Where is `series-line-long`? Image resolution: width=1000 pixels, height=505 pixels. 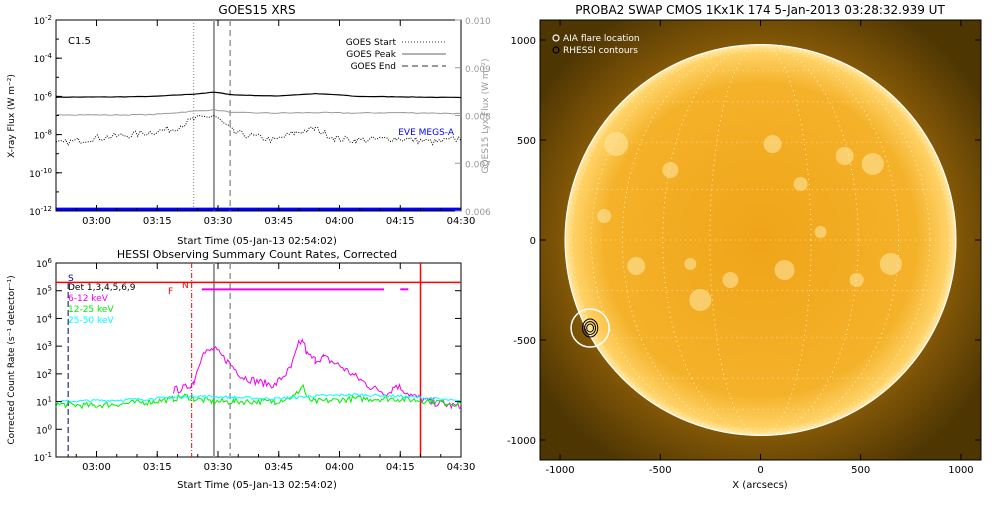 series-line-long is located at coordinates (258, 95).